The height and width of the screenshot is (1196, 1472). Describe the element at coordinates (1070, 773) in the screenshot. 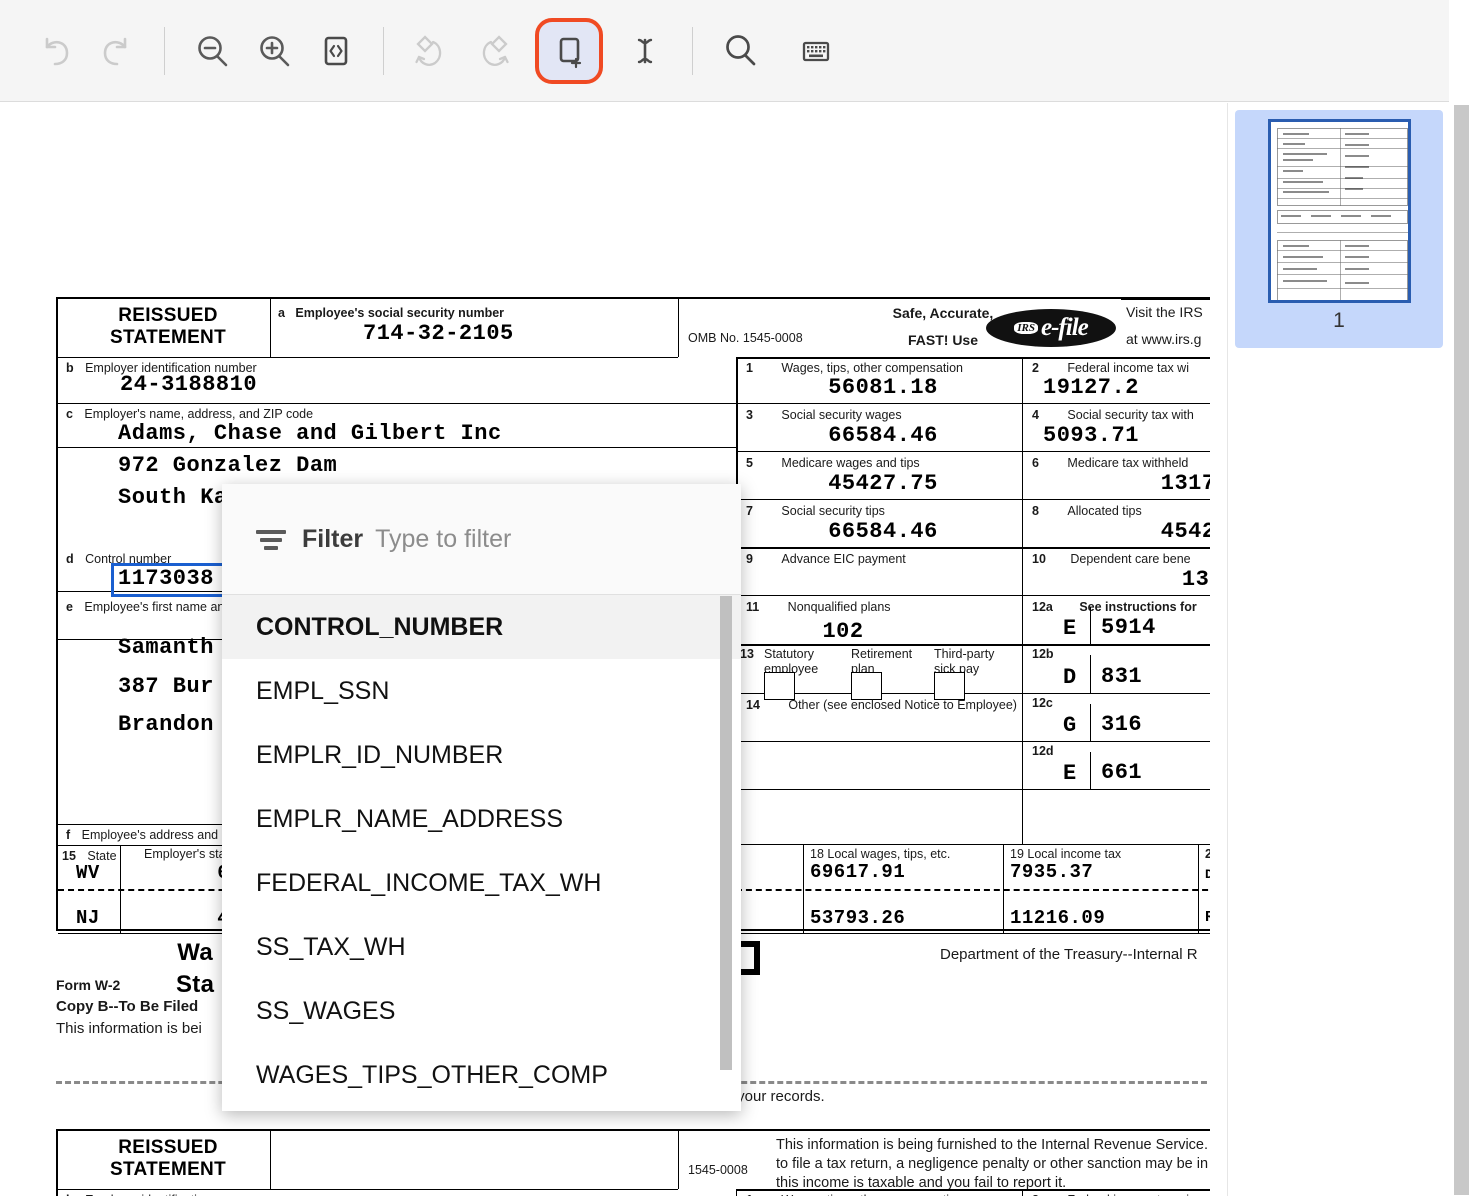

I see `box-12d-code: E` at that location.